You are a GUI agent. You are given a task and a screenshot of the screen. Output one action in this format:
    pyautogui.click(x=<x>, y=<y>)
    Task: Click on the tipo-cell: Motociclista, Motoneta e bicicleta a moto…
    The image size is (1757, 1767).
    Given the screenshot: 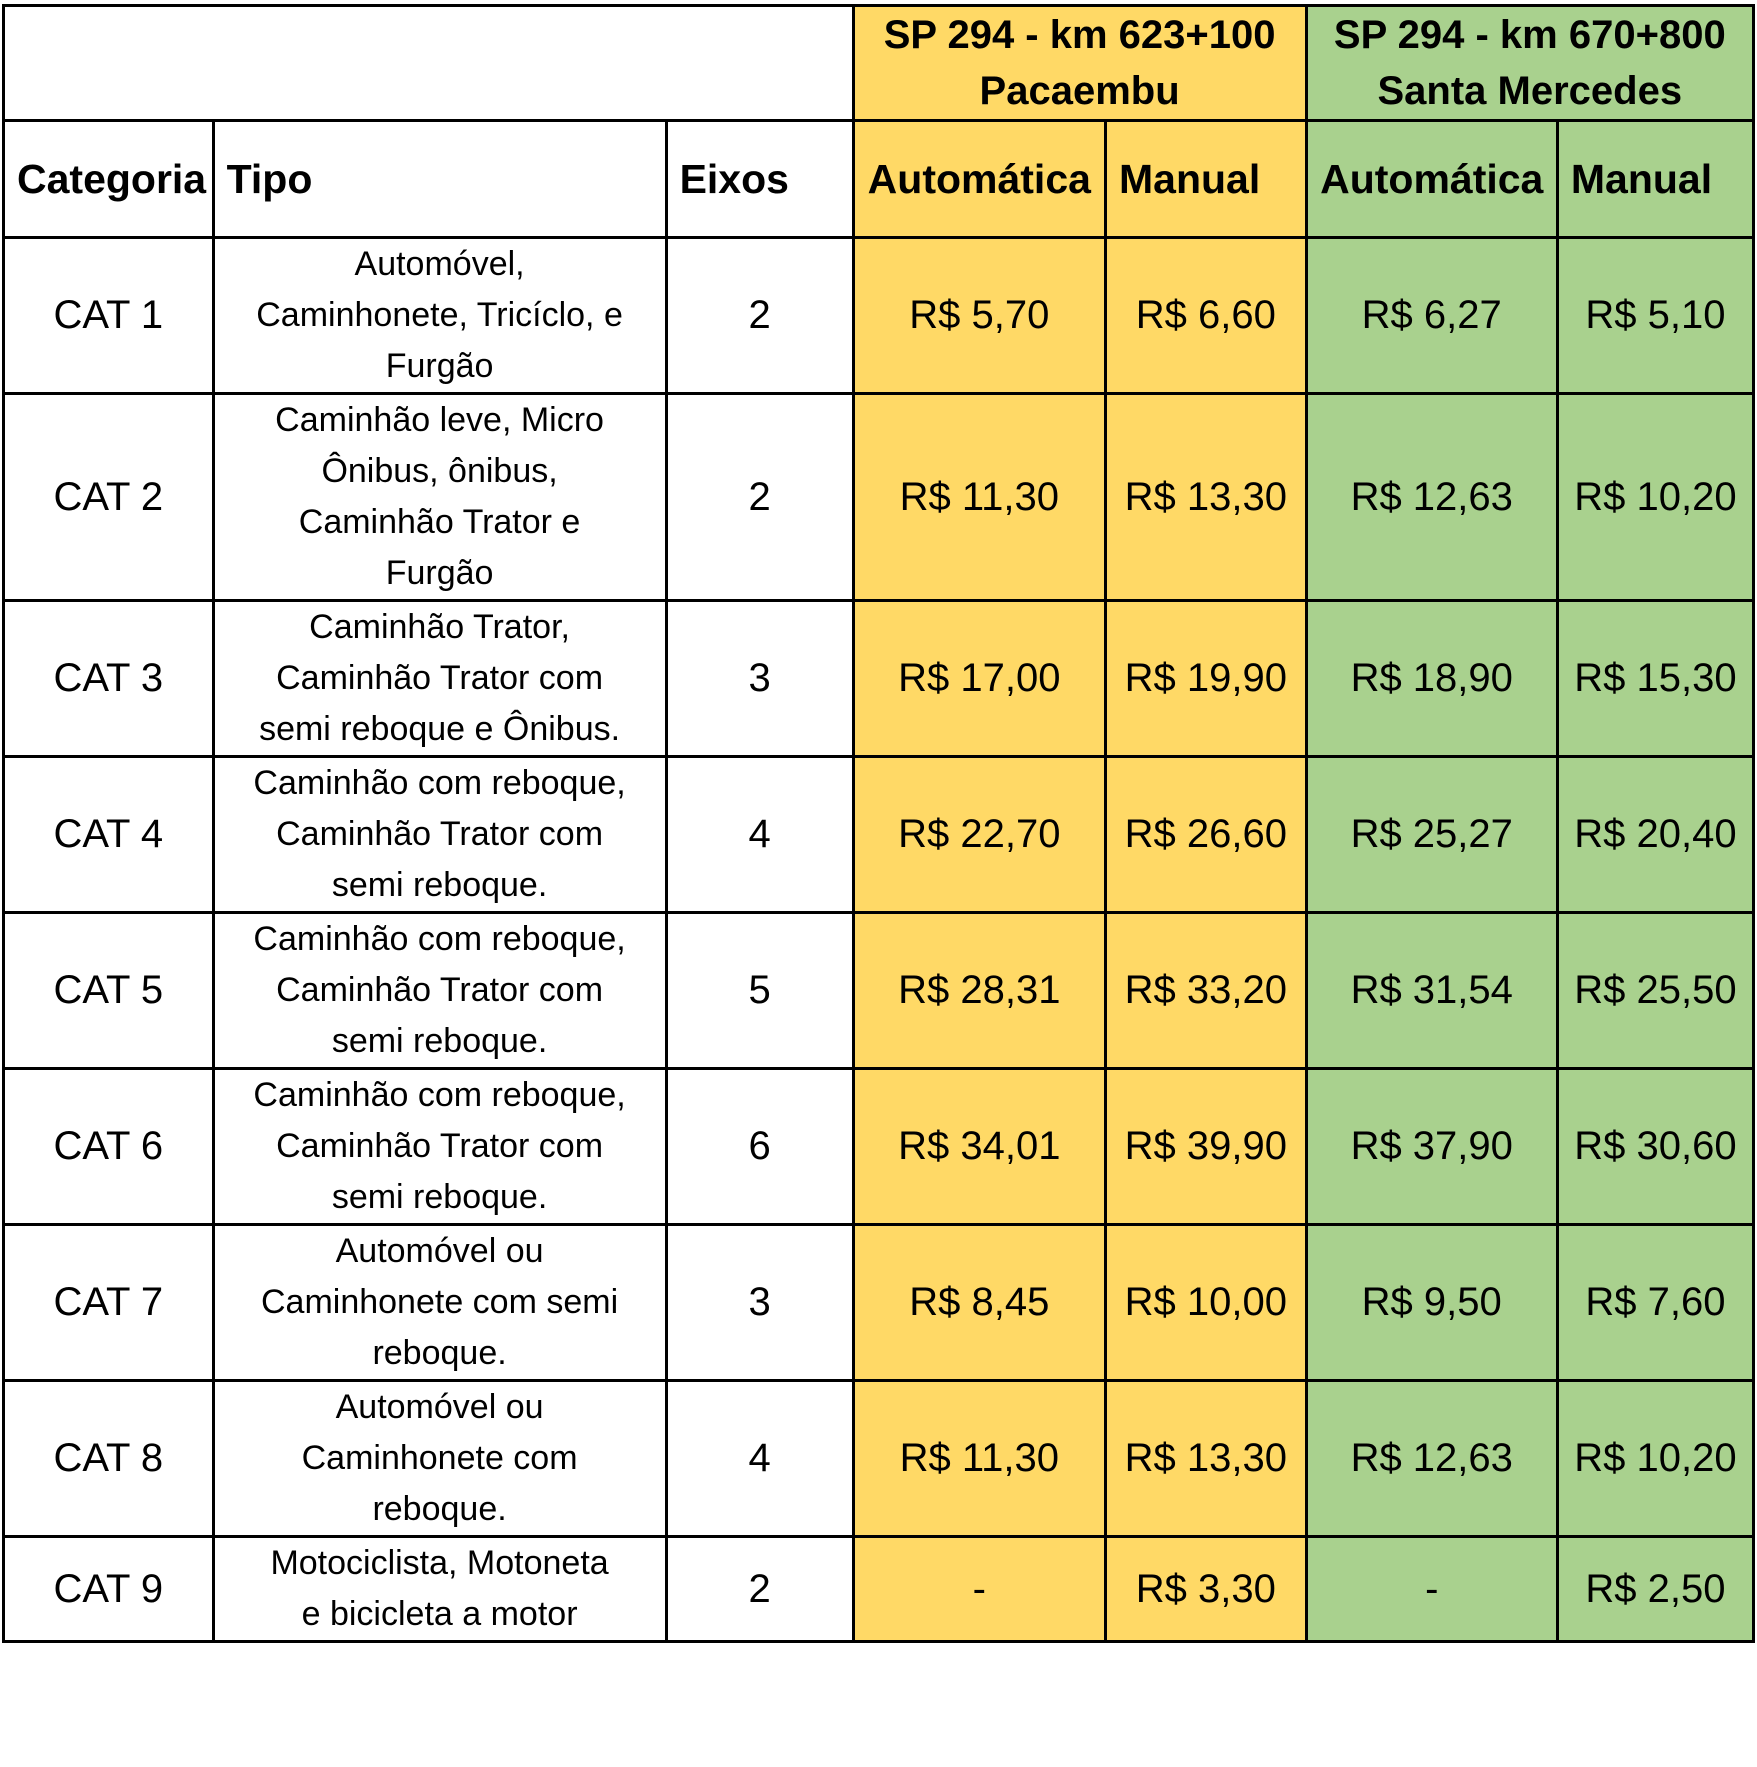 What is the action you would take?
    pyautogui.click(x=439, y=1589)
    